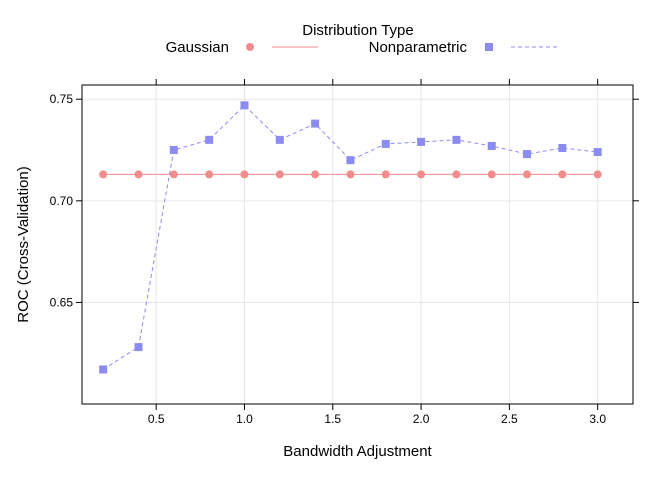  Describe the element at coordinates (197, 47) in the screenshot. I see `legend-label-gaussian: Gaussian` at that location.